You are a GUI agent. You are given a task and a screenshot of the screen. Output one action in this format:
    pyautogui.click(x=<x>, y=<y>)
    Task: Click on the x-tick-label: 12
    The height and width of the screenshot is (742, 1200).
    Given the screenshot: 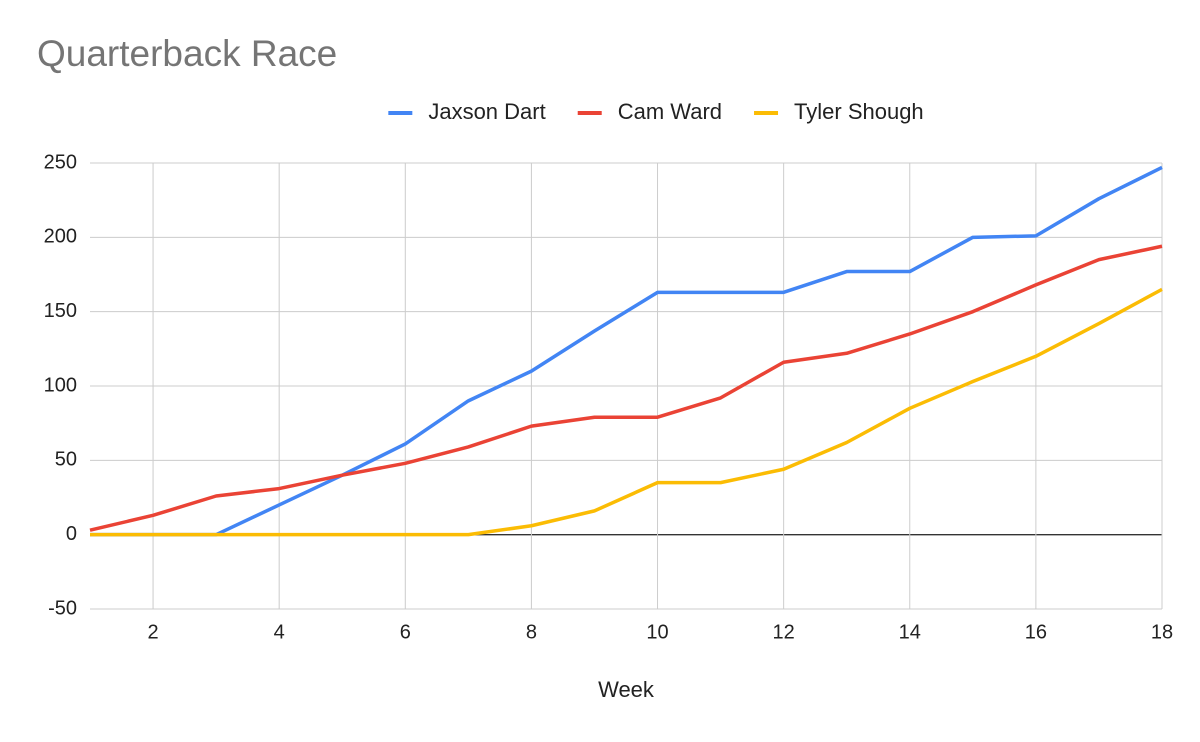 What is the action you would take?
    pyautogui.click(x=784, y=632)
    